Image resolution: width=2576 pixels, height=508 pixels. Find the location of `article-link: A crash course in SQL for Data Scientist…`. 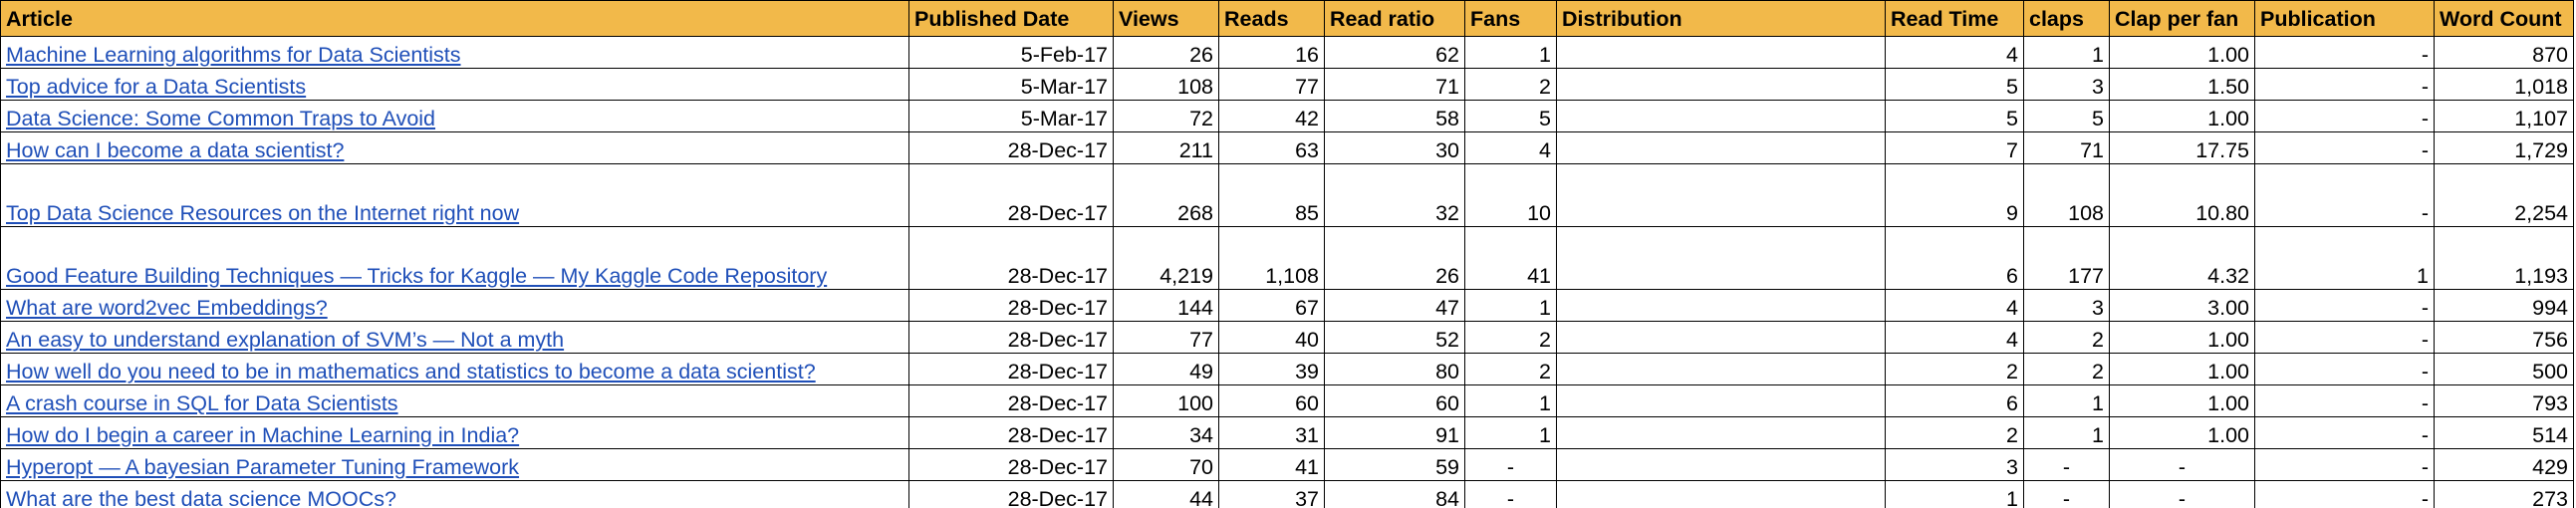

article-link: A crash course in SQL for Data Scientist… is located at coordinates (202, 403).